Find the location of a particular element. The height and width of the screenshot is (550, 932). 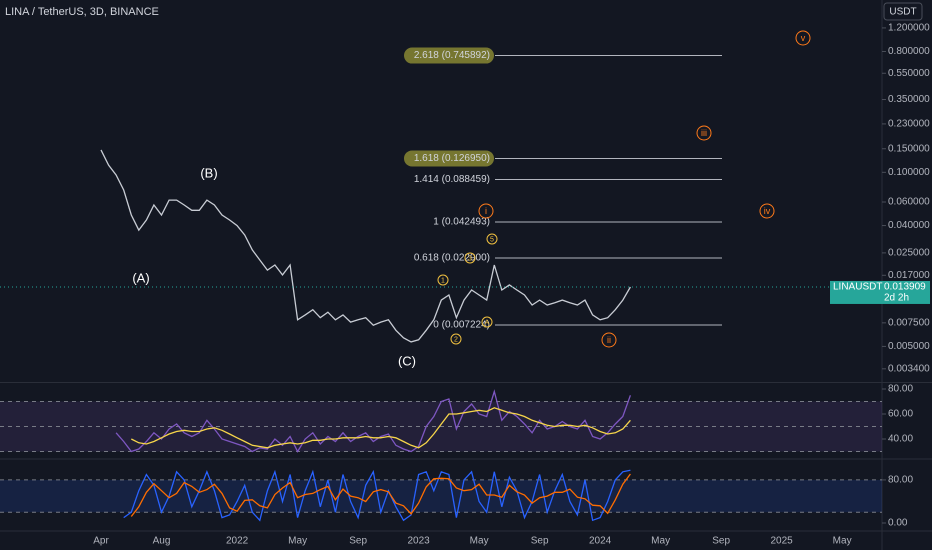

wave-label: (A) is located at coordinates (140, 277).